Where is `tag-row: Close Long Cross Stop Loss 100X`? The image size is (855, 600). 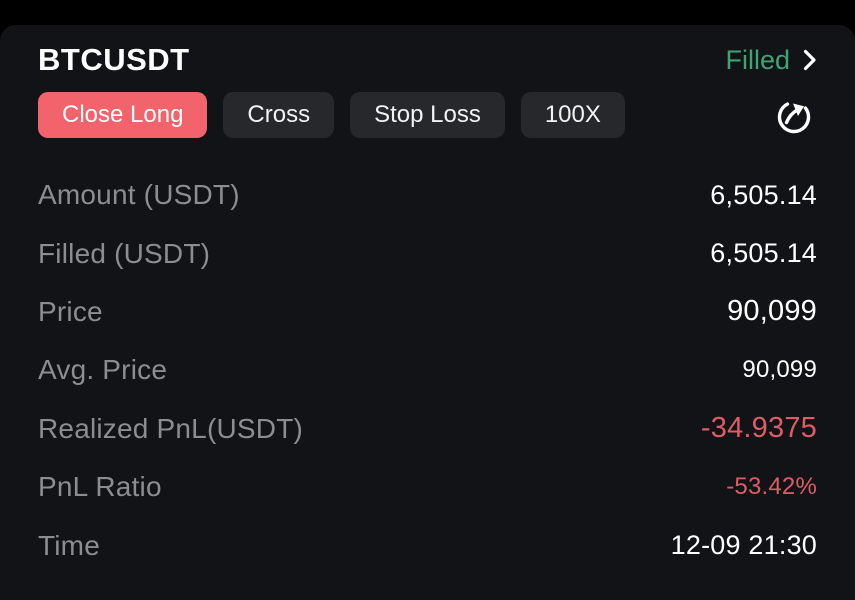 tag-row: Close Long Cross Stop Loss 100X is located at coordinates (427, 115).